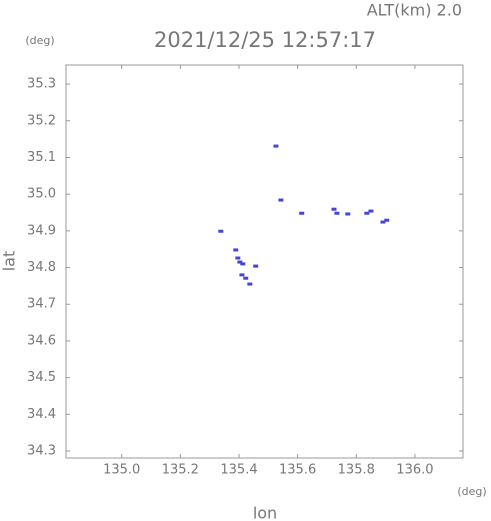 The width and height of the screenshot is (491, 521). Describe the element at coordinates (39, 40) in the screenshot. I see `y-unit: (deg)` at that location.